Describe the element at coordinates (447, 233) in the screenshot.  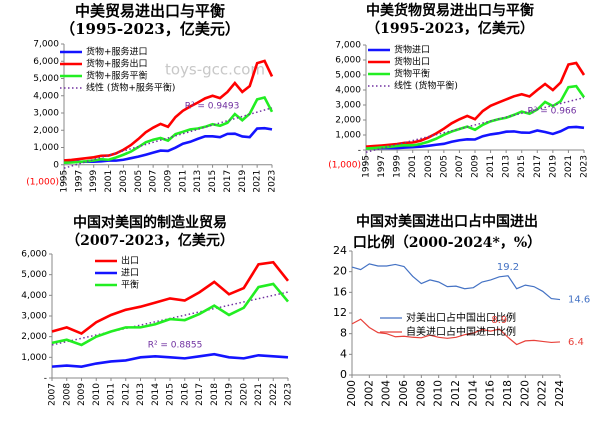
I see `chart-title-box: 中国对美国进出口占中国进出口比例（2000-2024*，%）` at that location.